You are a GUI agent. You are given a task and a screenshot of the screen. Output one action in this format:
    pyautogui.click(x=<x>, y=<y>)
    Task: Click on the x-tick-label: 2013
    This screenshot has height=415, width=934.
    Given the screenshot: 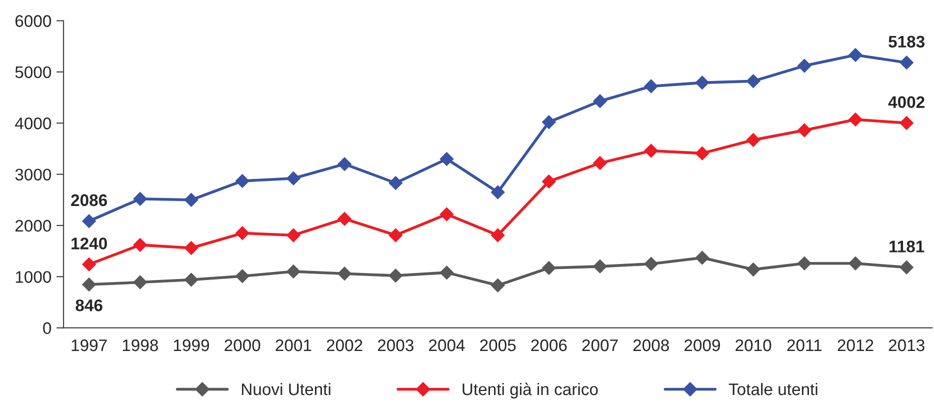 What is the action you would take?
    pyautogui.click(x=906, y=345)
    